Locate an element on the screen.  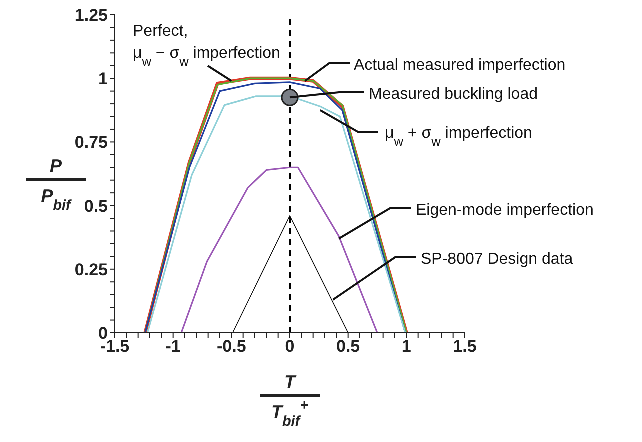
y-tick-label: 0.75 is located at coordinates (91, 142).